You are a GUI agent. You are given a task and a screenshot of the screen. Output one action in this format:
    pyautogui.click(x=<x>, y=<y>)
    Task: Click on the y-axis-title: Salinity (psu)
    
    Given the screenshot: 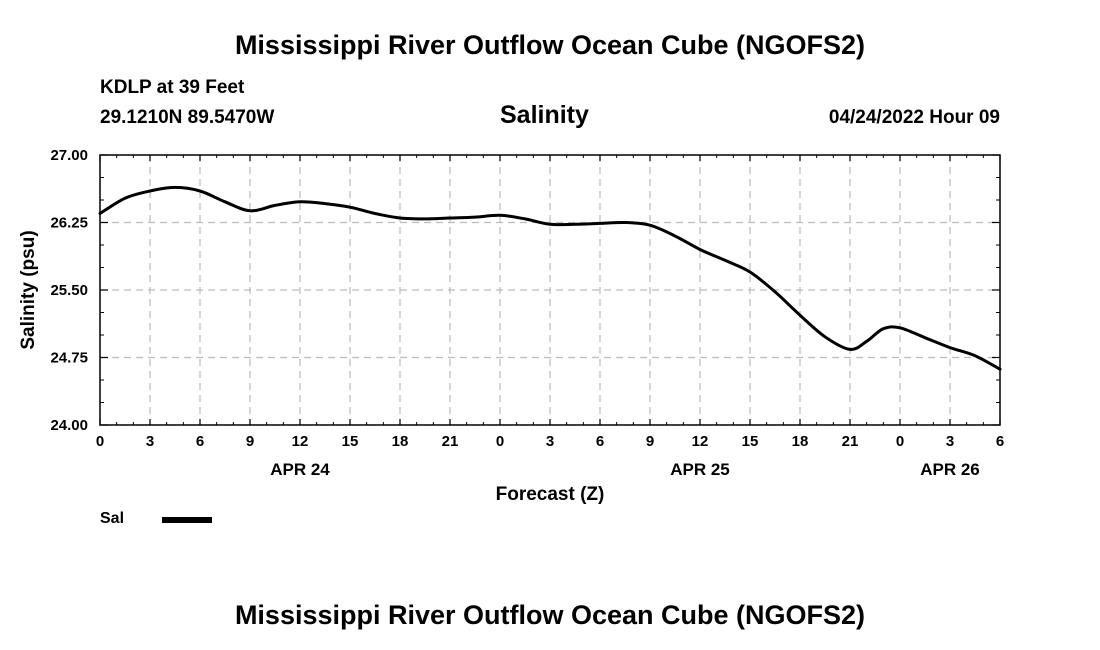 What is the action you would take?
    pyautogui.click(x=28, y=289)
    